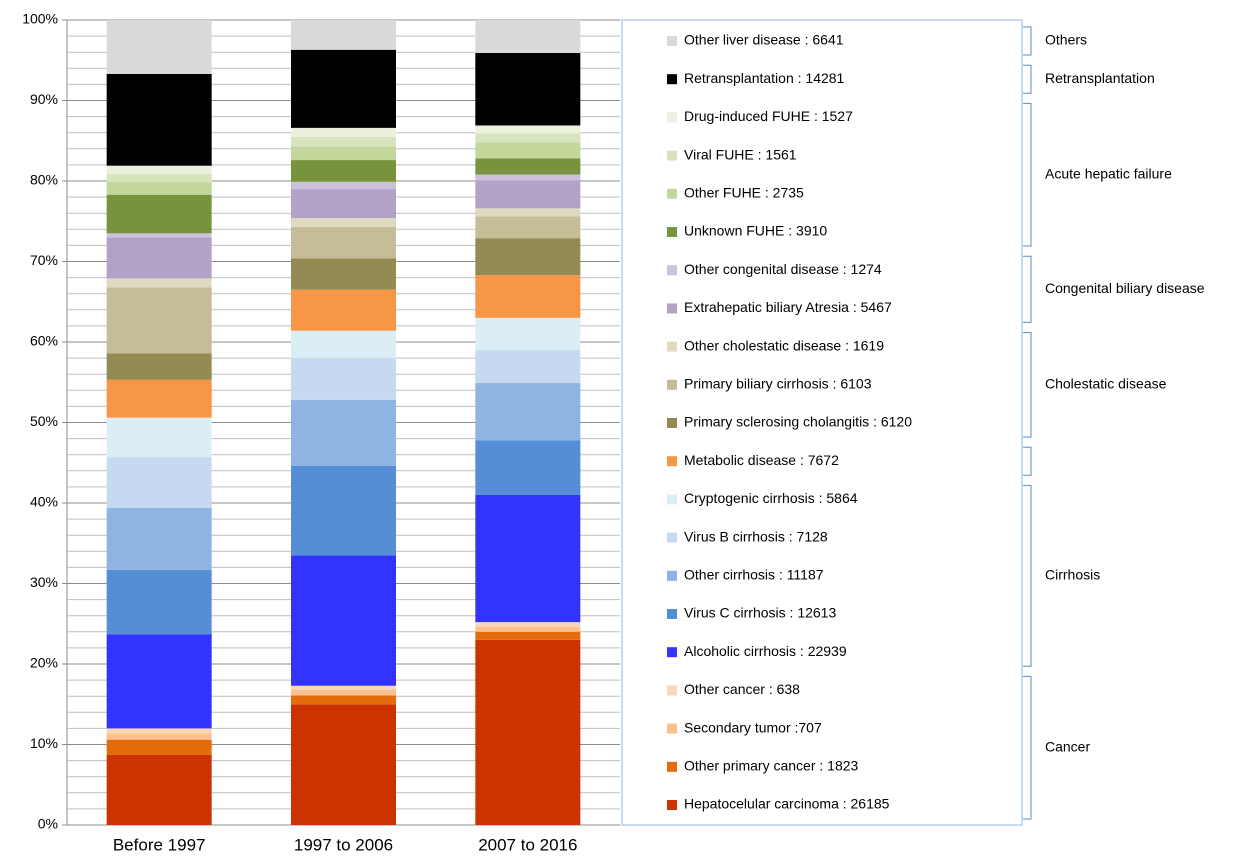 This screenshot has width=1260, height=864. What do you see at coordinates (1072, 575) in the screenshot?
I see `group-label: Cirrhosis` at bounding box center [1072, 575].